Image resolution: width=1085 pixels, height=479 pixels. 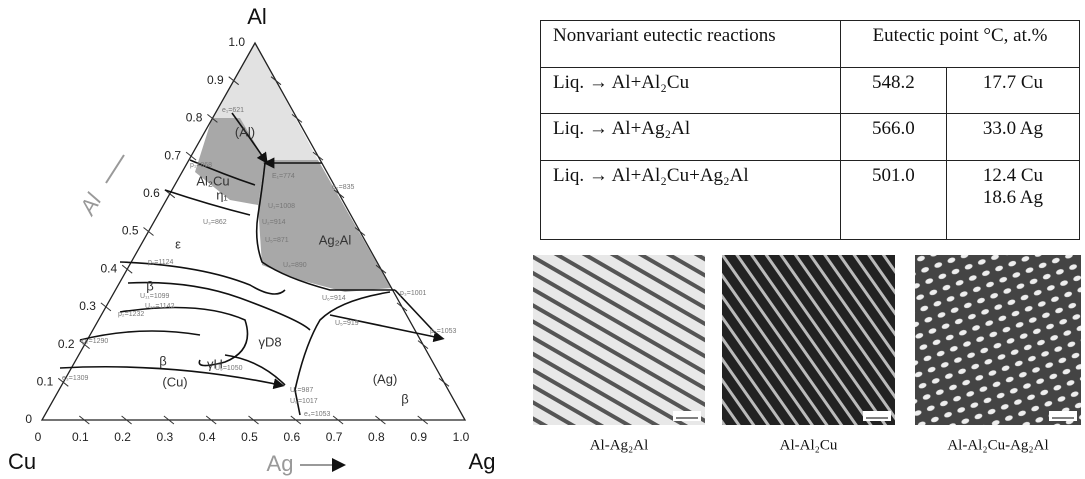 I want to click on composition-line: 33.0 Ag, so click(x=1013, y=128).